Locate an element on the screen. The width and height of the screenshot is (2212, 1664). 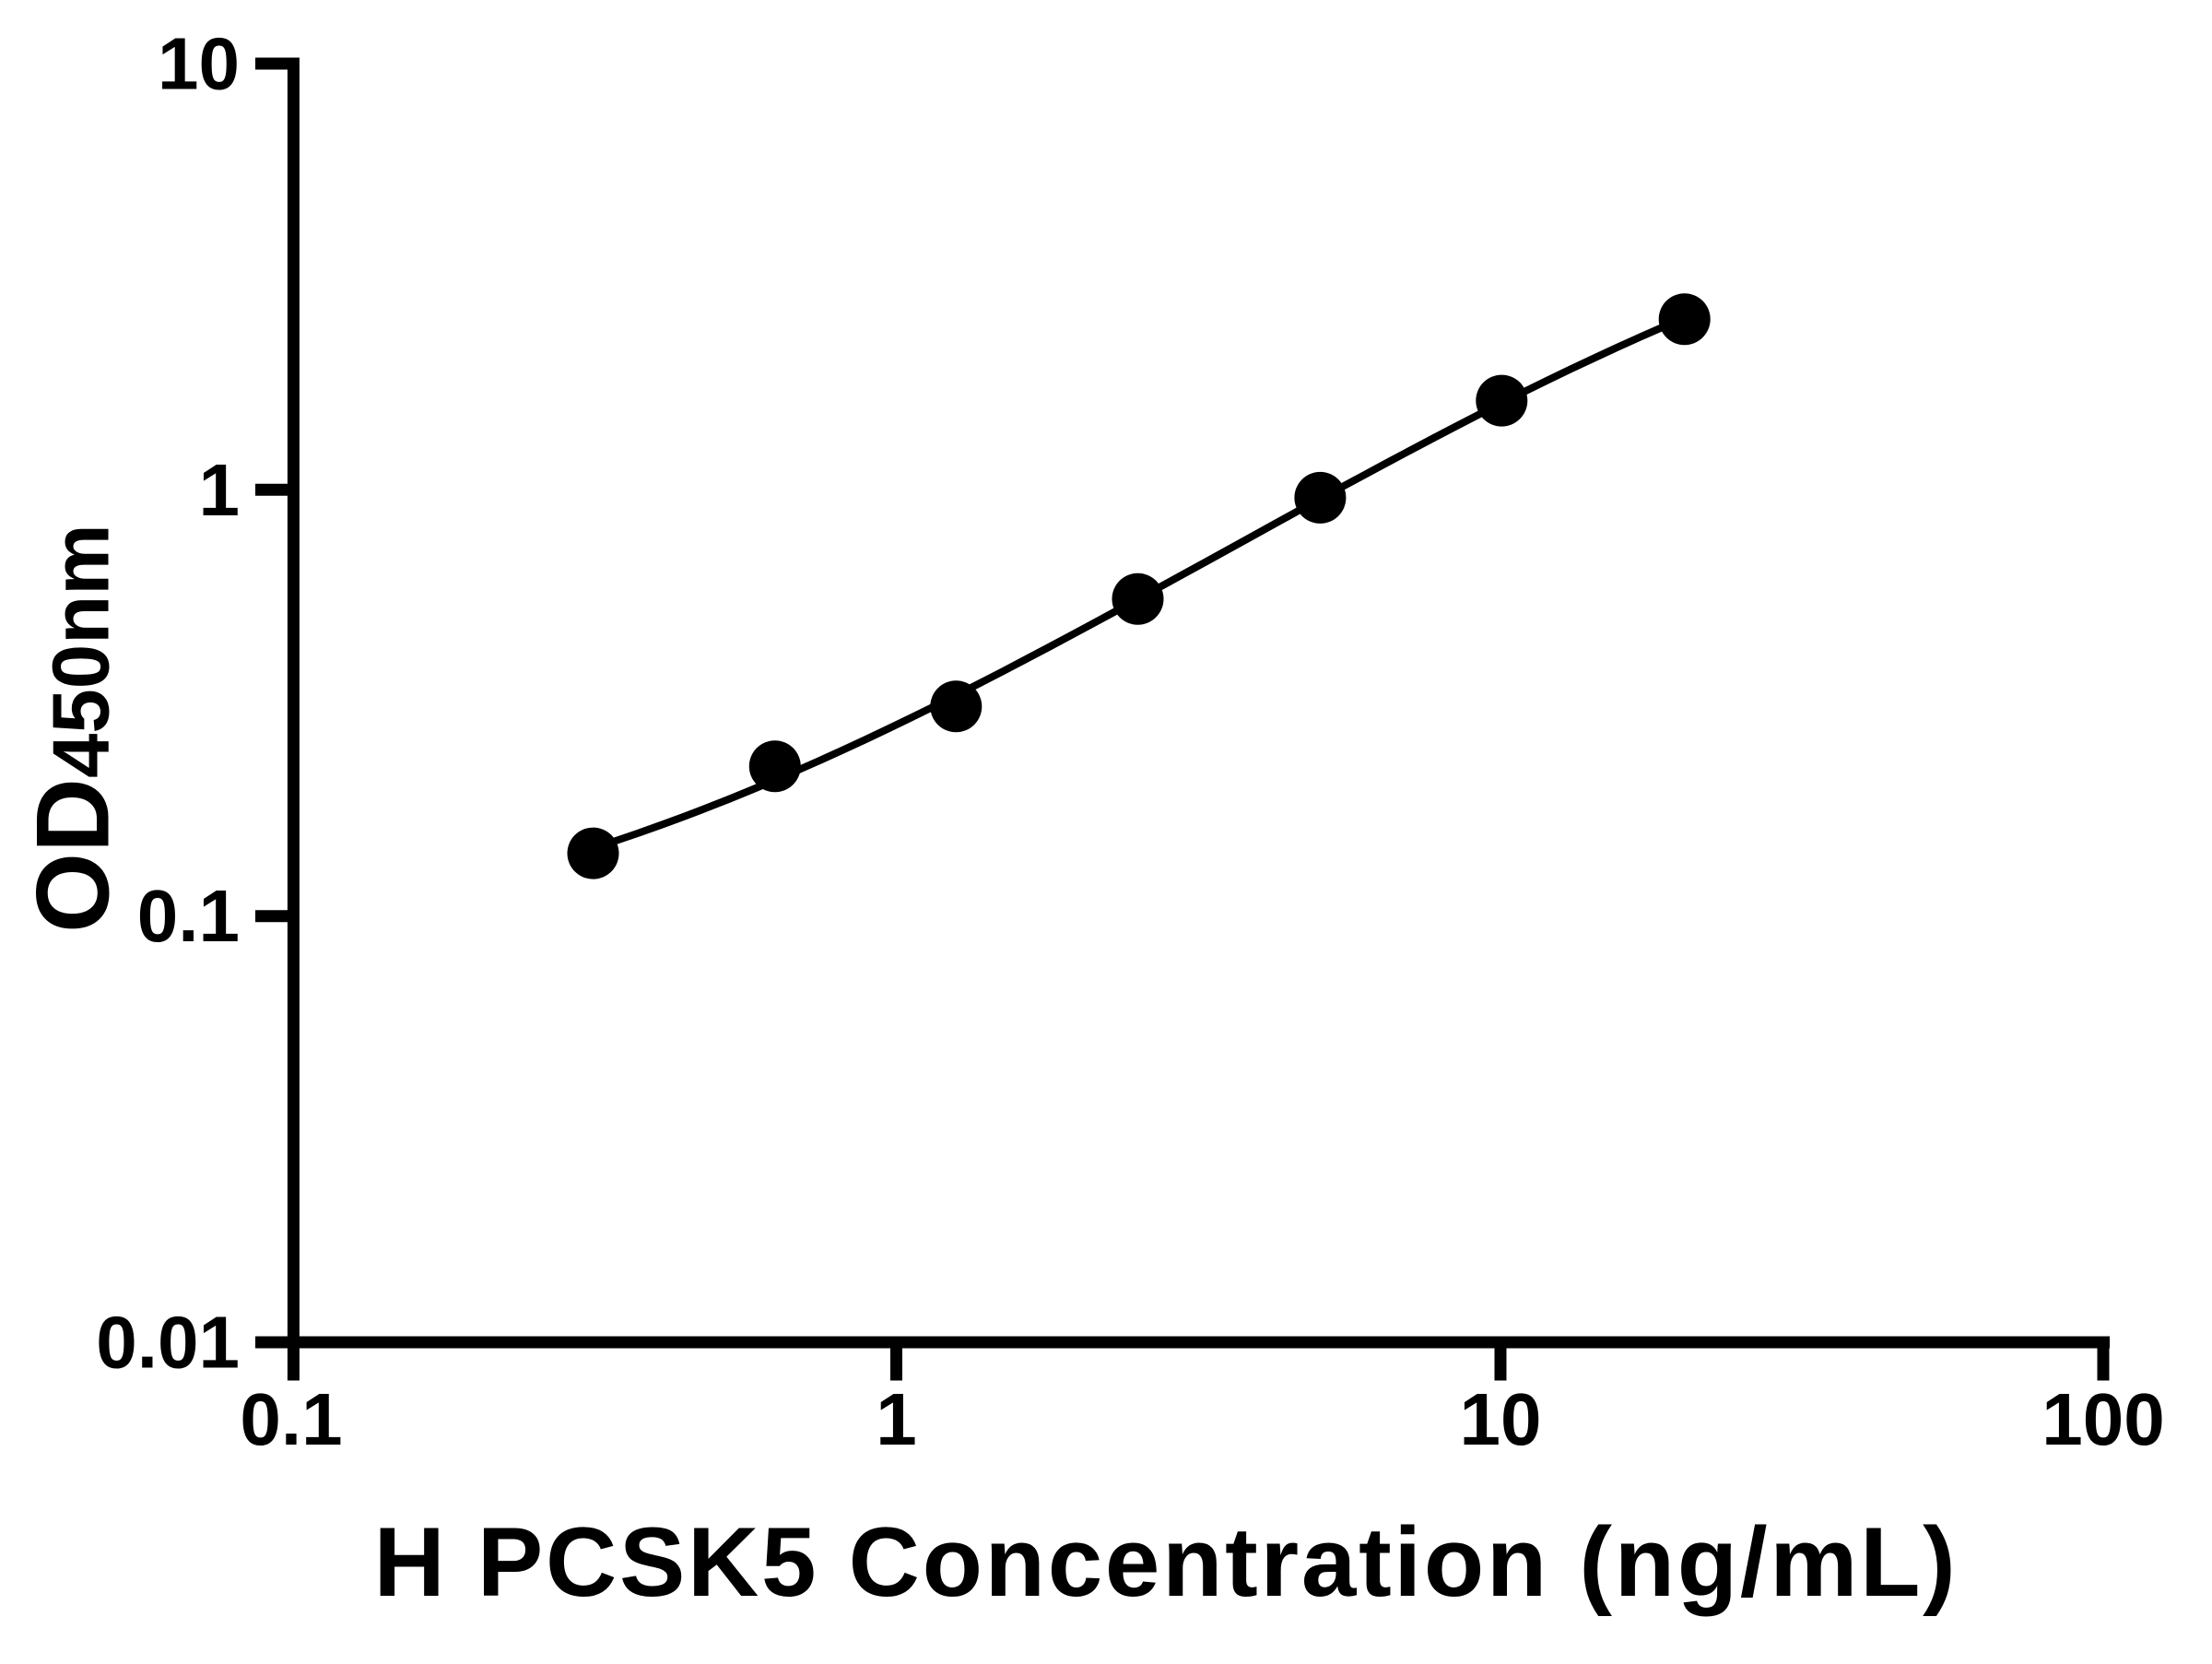
svg-text: 0.01 is located at coordinates (168, 1343).